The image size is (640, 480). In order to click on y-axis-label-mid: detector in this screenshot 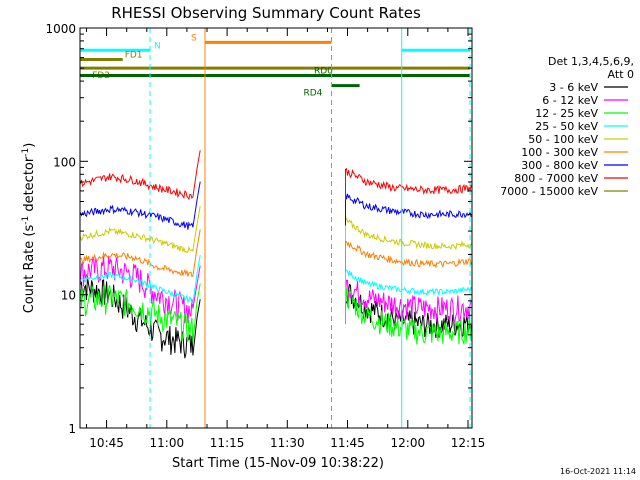, I will do `click(29, 186)`.